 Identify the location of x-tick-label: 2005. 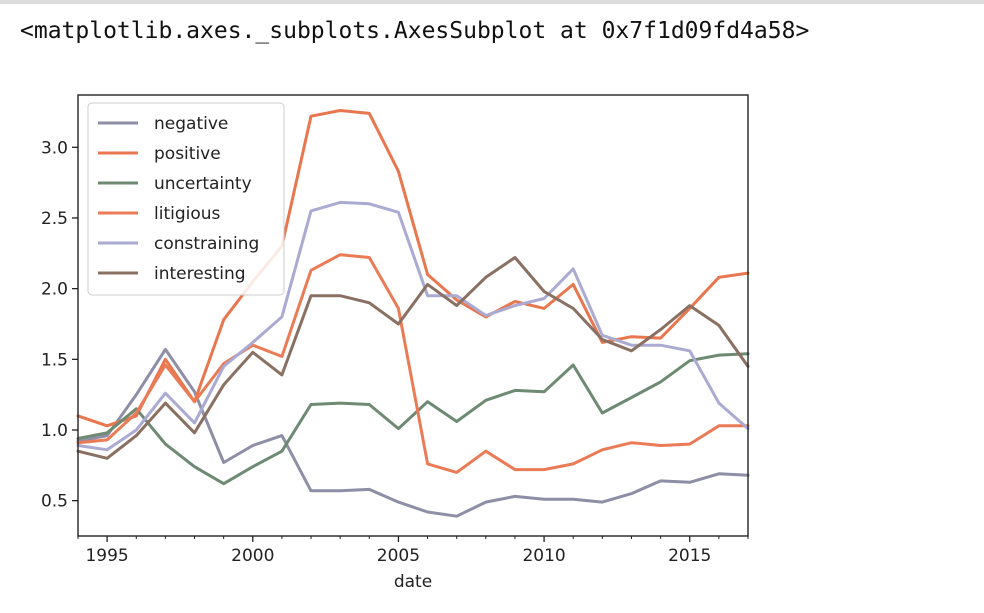
(398, 556).